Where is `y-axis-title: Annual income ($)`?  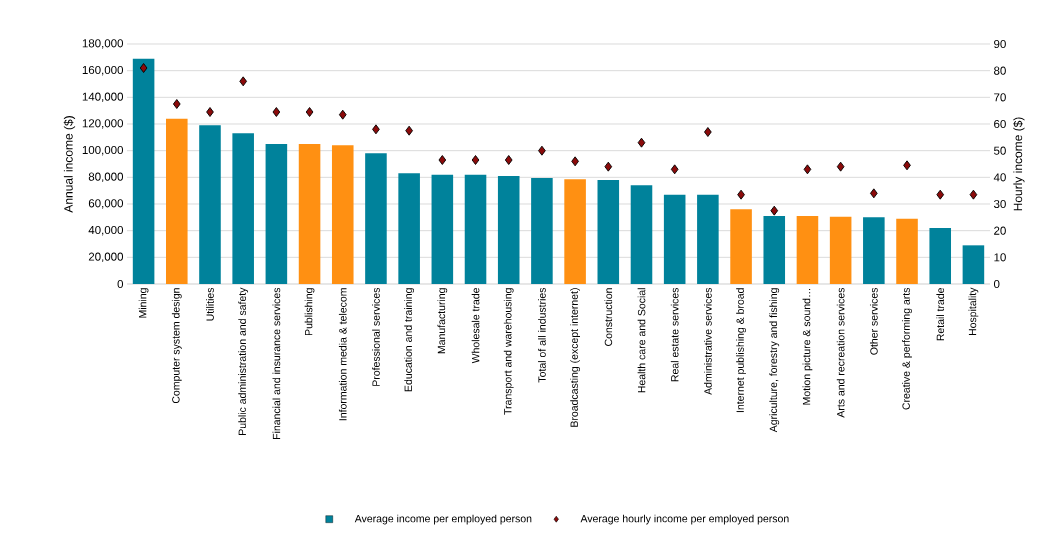
y-axis-title: Annual income ($) is located at coordinates (69, 164).